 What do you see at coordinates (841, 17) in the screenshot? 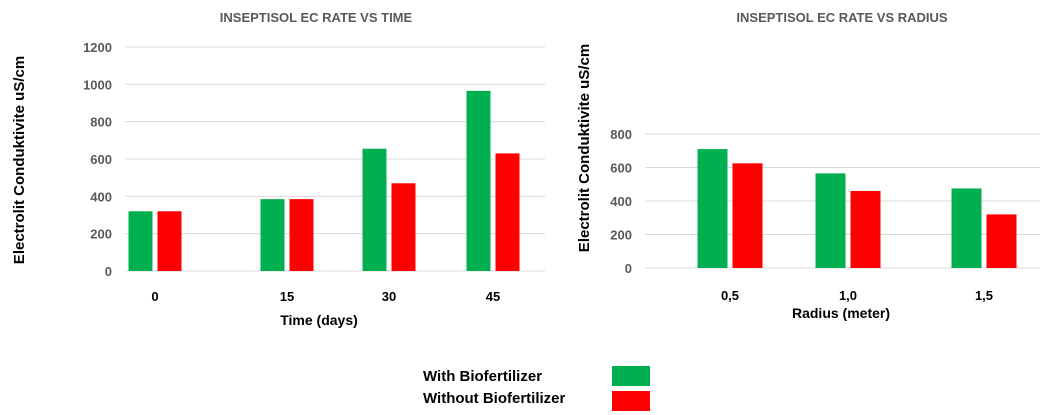
I see `chart2-title: INSEPTISOL EC RATE VS RADIUS` at bounding box center [841, 17].